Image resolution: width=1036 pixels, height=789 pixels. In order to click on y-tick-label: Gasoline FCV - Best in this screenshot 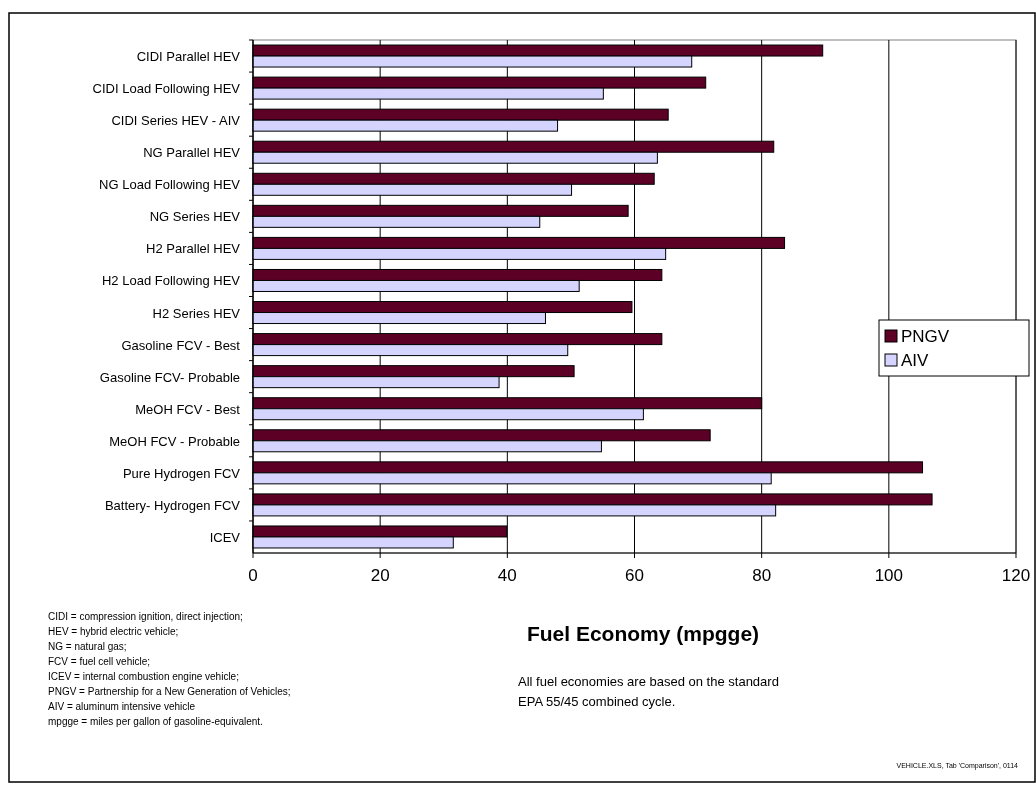, I will do `click(181, 345)`.